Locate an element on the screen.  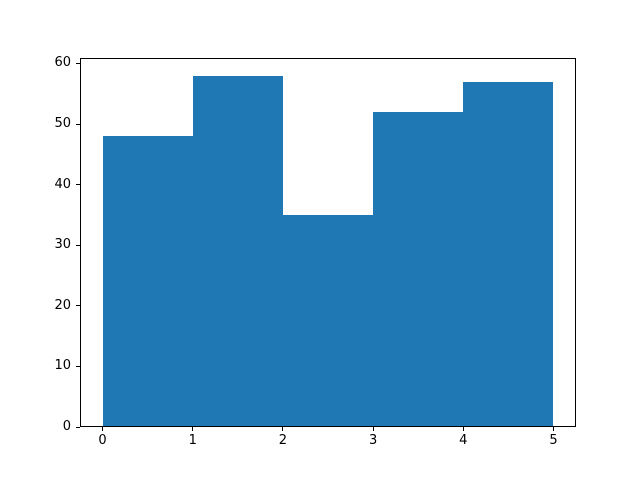
y-tick-label: 50 is located at coordinates (62, 124).